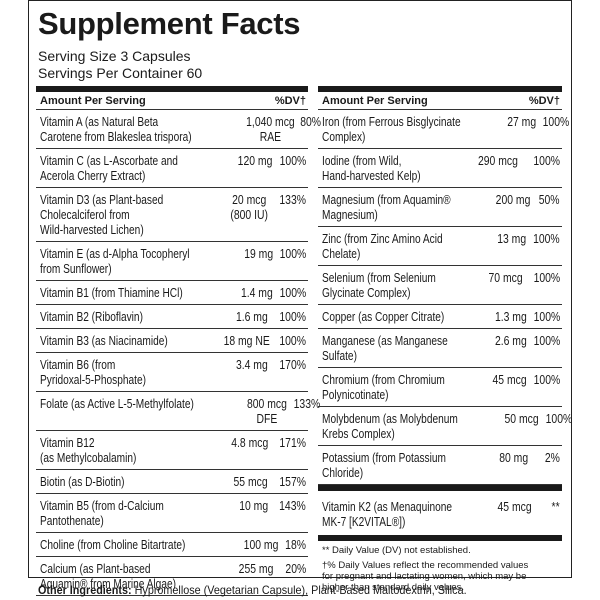  I want to click on nutrient-name: Manganese (as Manganese Sulfate), so click(402, 348).